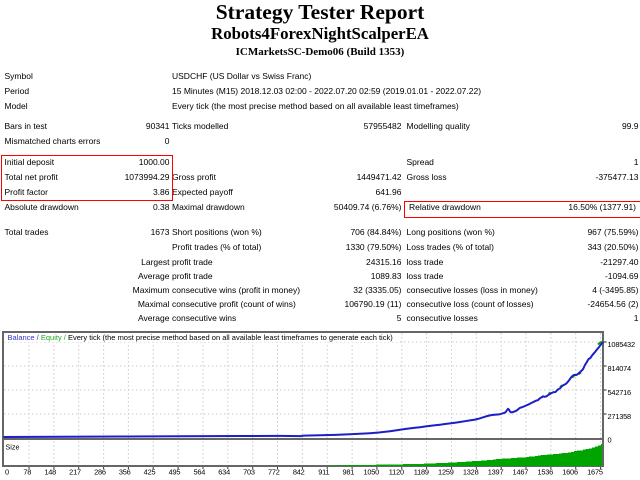 The image size is (640, 480). I want to click on svg-text: 1050, so click(371, 471).